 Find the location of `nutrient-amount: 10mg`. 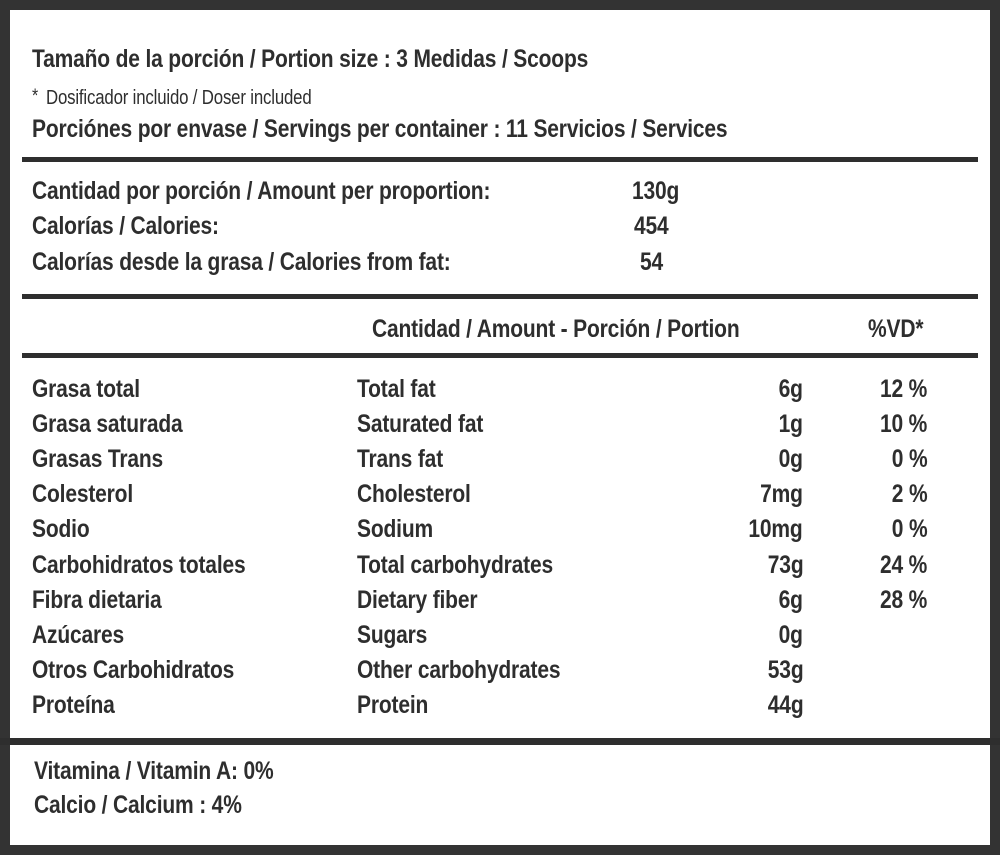

nutrient-amount: 10mg is located at coordinates (775, 529).